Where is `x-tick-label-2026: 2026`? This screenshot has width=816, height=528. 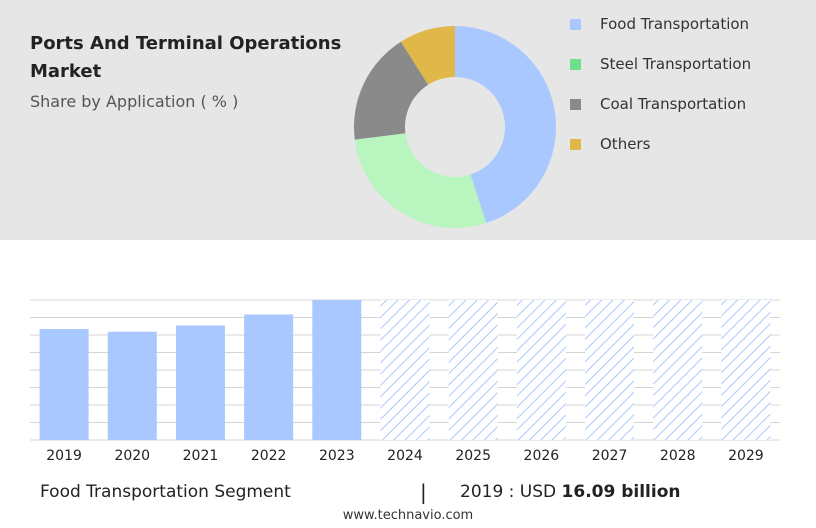 x-tick-label-2026: 2026 is located at coordinates (542, 456).